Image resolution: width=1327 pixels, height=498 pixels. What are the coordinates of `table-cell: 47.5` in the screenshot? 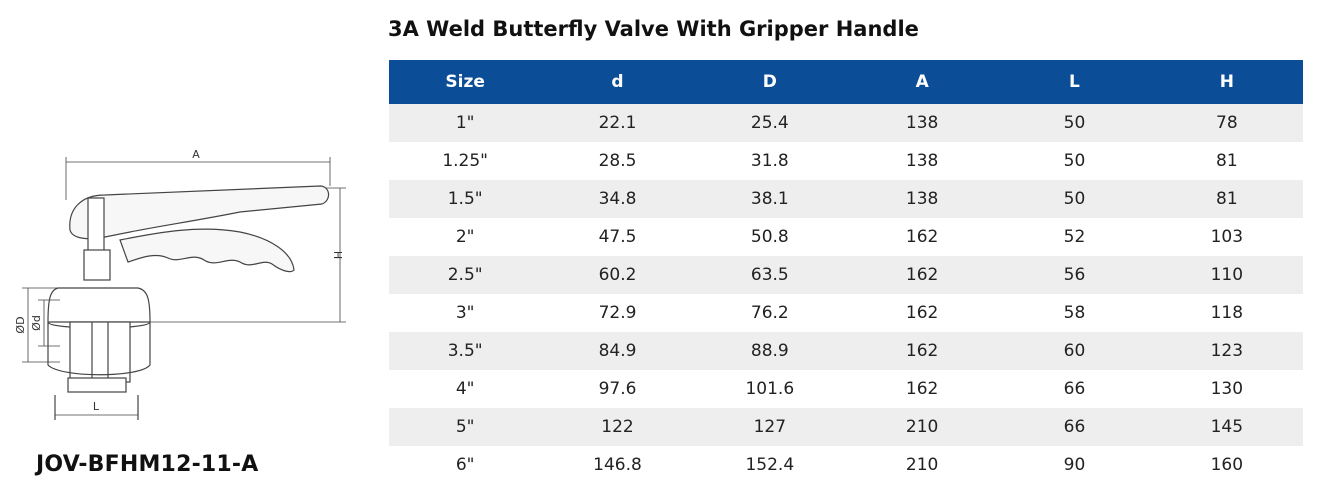 It's located at (617, 237).